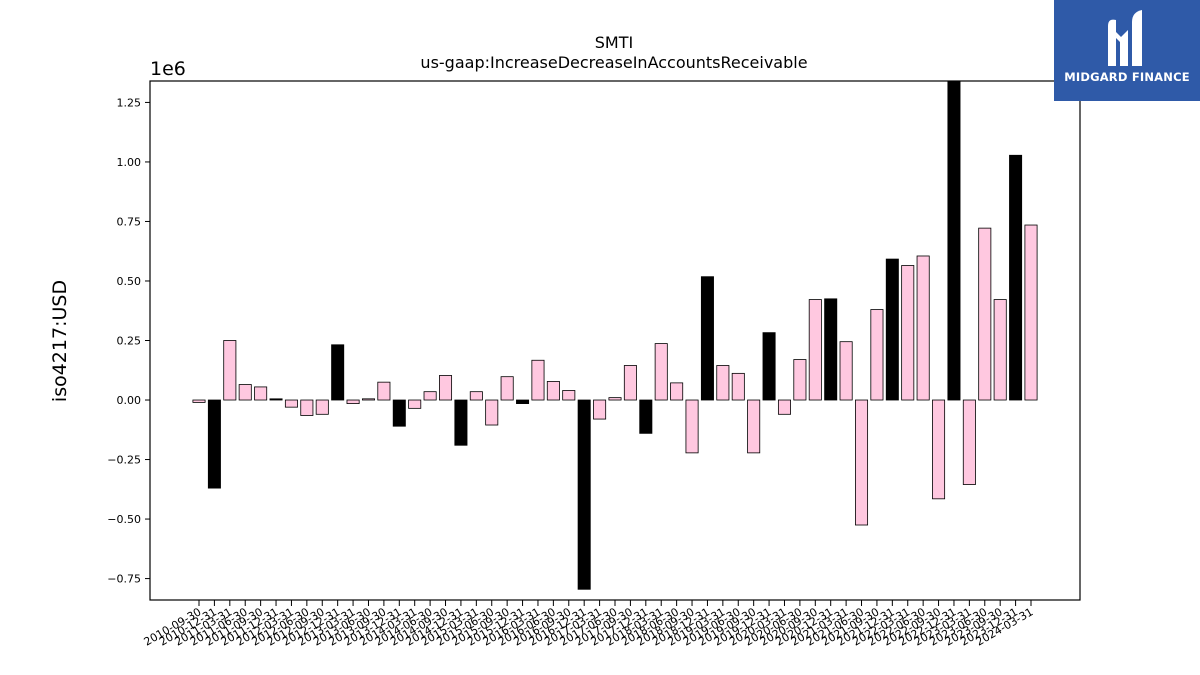 This screenshot has width=1200, height=675. What do you see at coordinates (129, 221) in the screenshot?
I see `y-tick-label: 0.75` at bounding box center [129, 221].